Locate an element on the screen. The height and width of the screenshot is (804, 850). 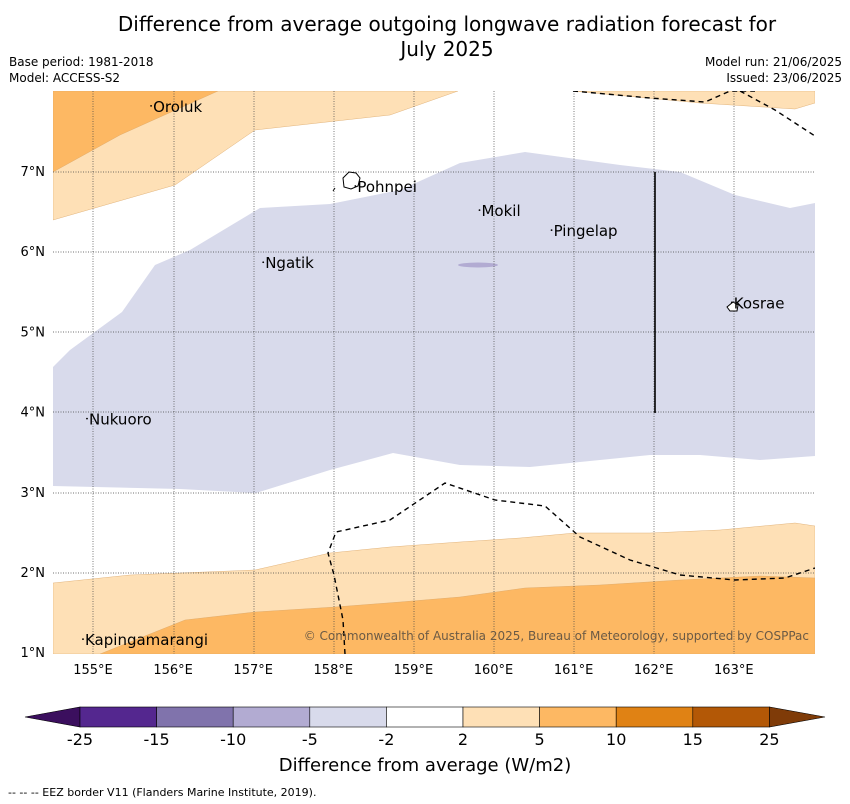
lat-tick-label: 1°N is located at coordinates (33, 653).